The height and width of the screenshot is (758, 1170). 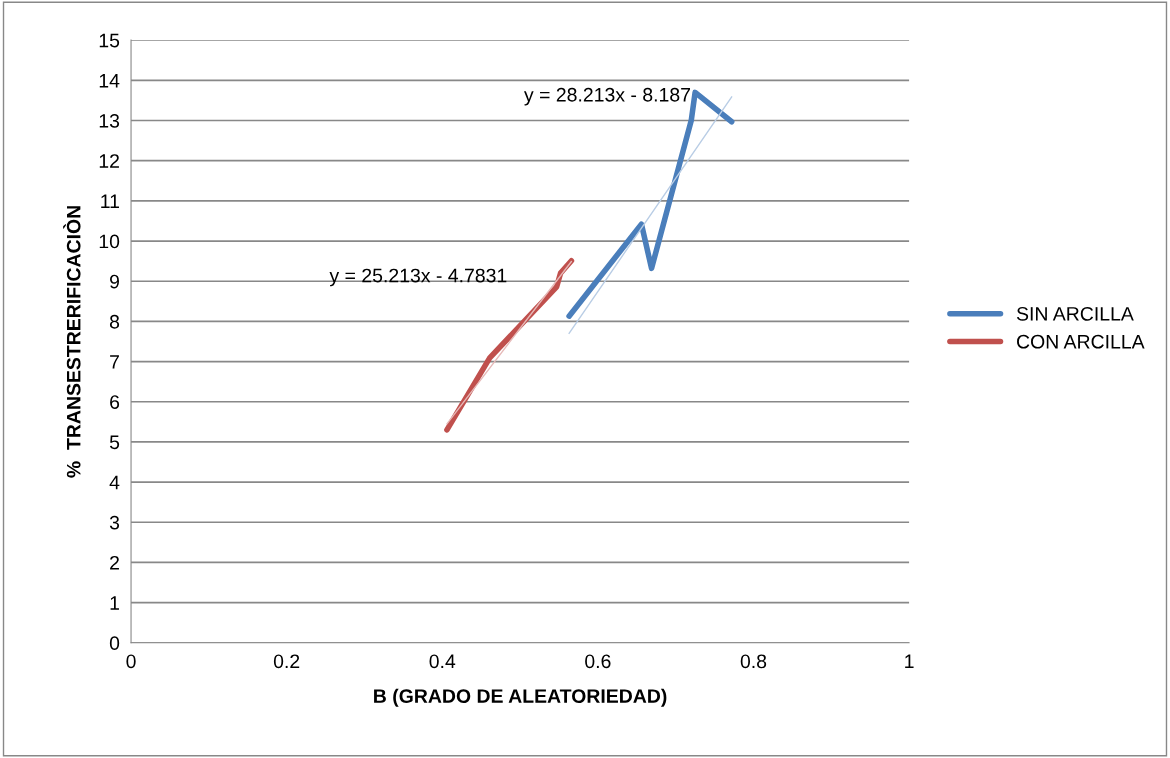 I want to click on y-tick-label: 3, so click(x=114, y=522).